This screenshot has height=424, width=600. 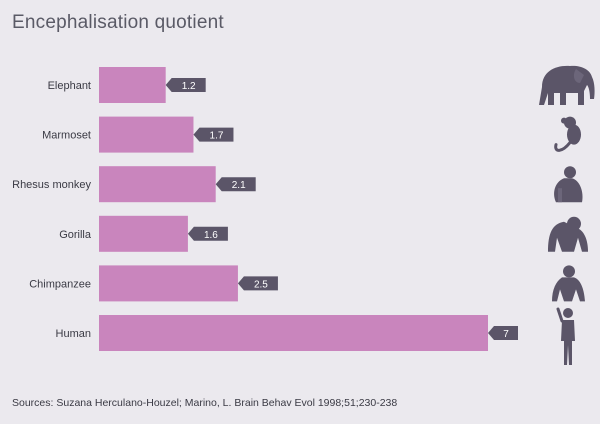 What do you see at coordinates (211, 235) in the screenshot?
I see `value-label: 1.6` at bounding box center [211, 235].